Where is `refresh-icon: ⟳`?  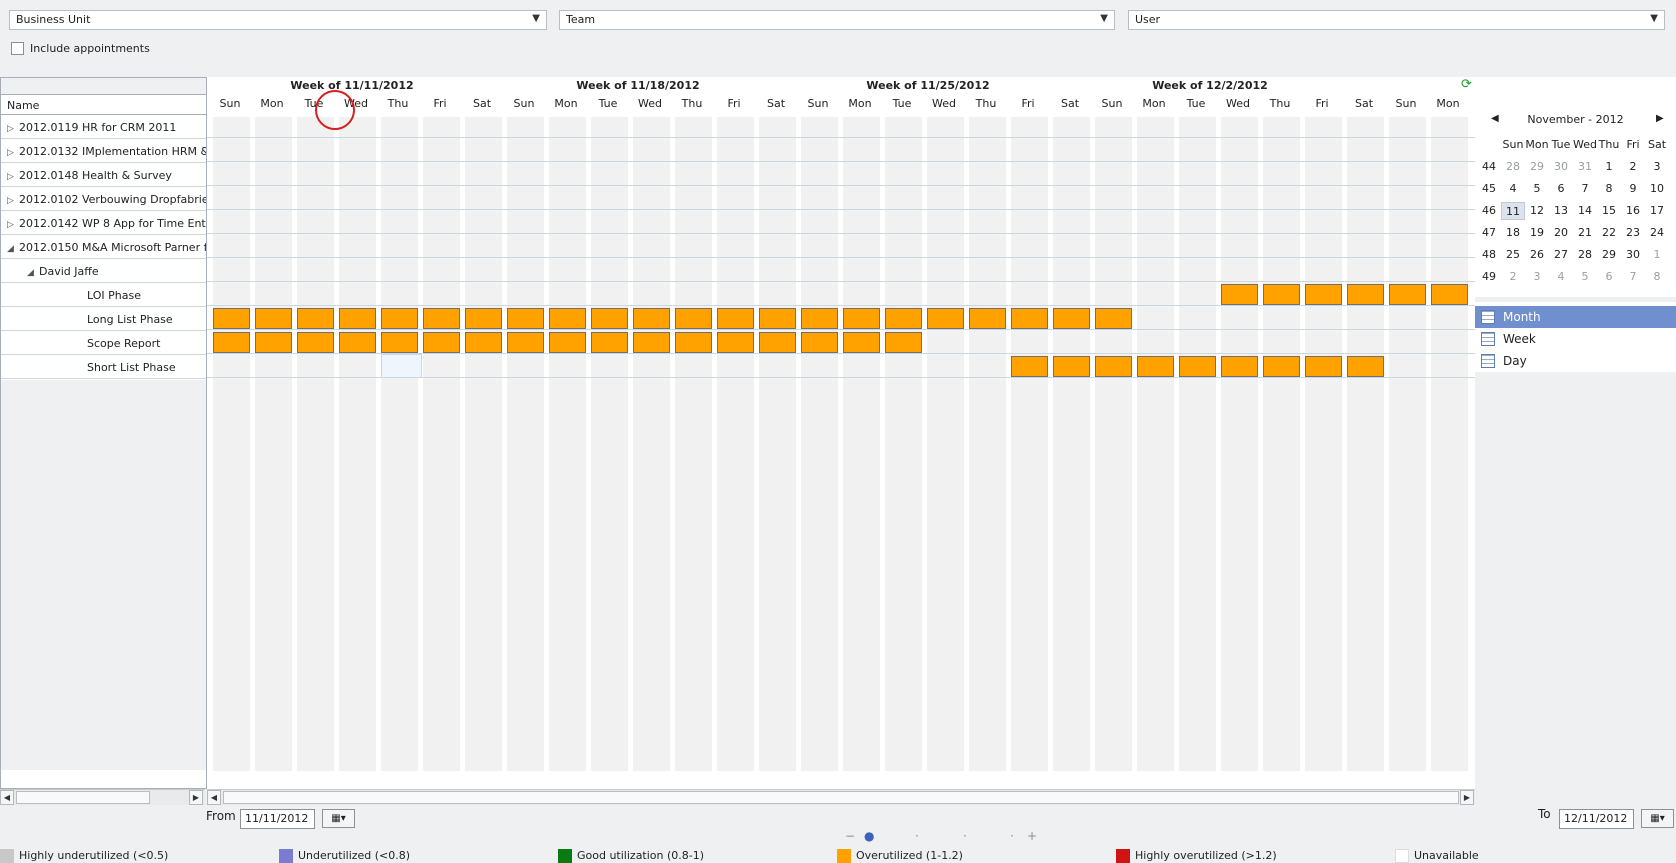
refresh-icon: ⟳ is located at coordinates (1466, 84).